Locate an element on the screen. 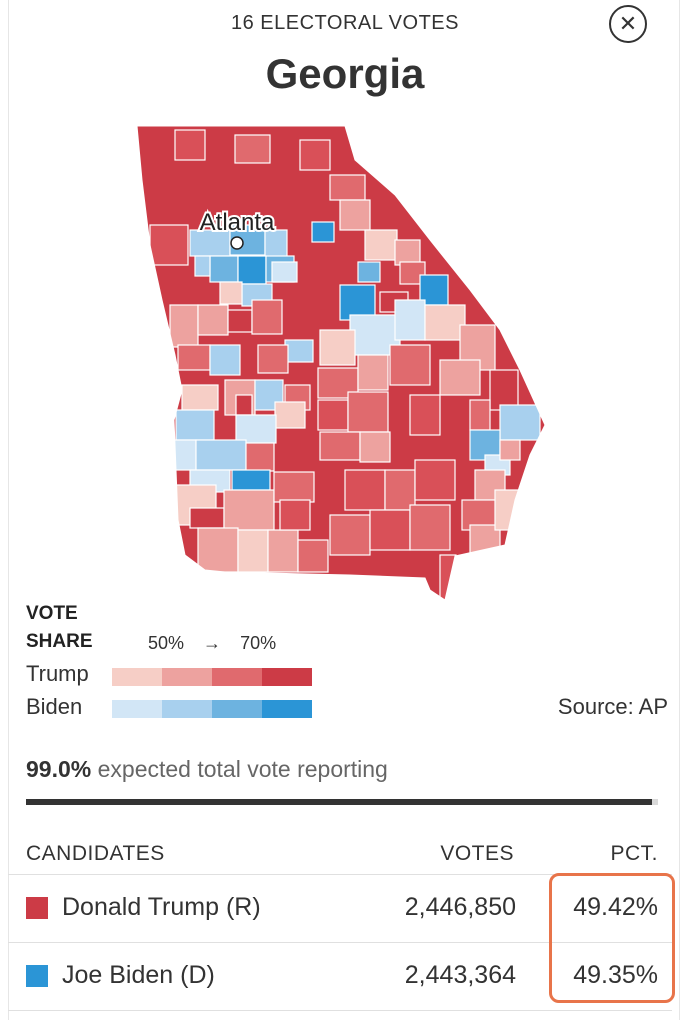 The width and height of the screenshot is (690, 1020). legend-range-arrow: → is located at coordinates (212, 643).